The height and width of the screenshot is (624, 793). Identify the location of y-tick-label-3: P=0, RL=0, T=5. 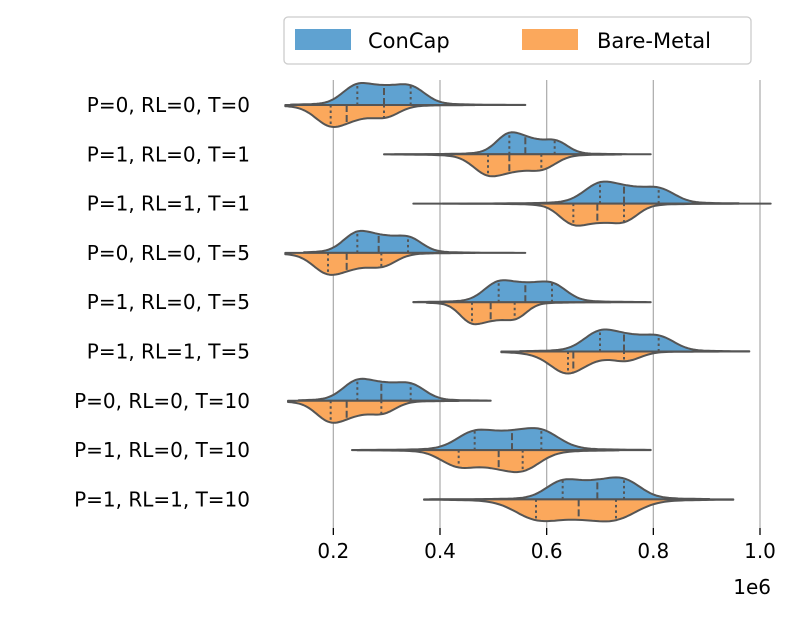
(168, 253).